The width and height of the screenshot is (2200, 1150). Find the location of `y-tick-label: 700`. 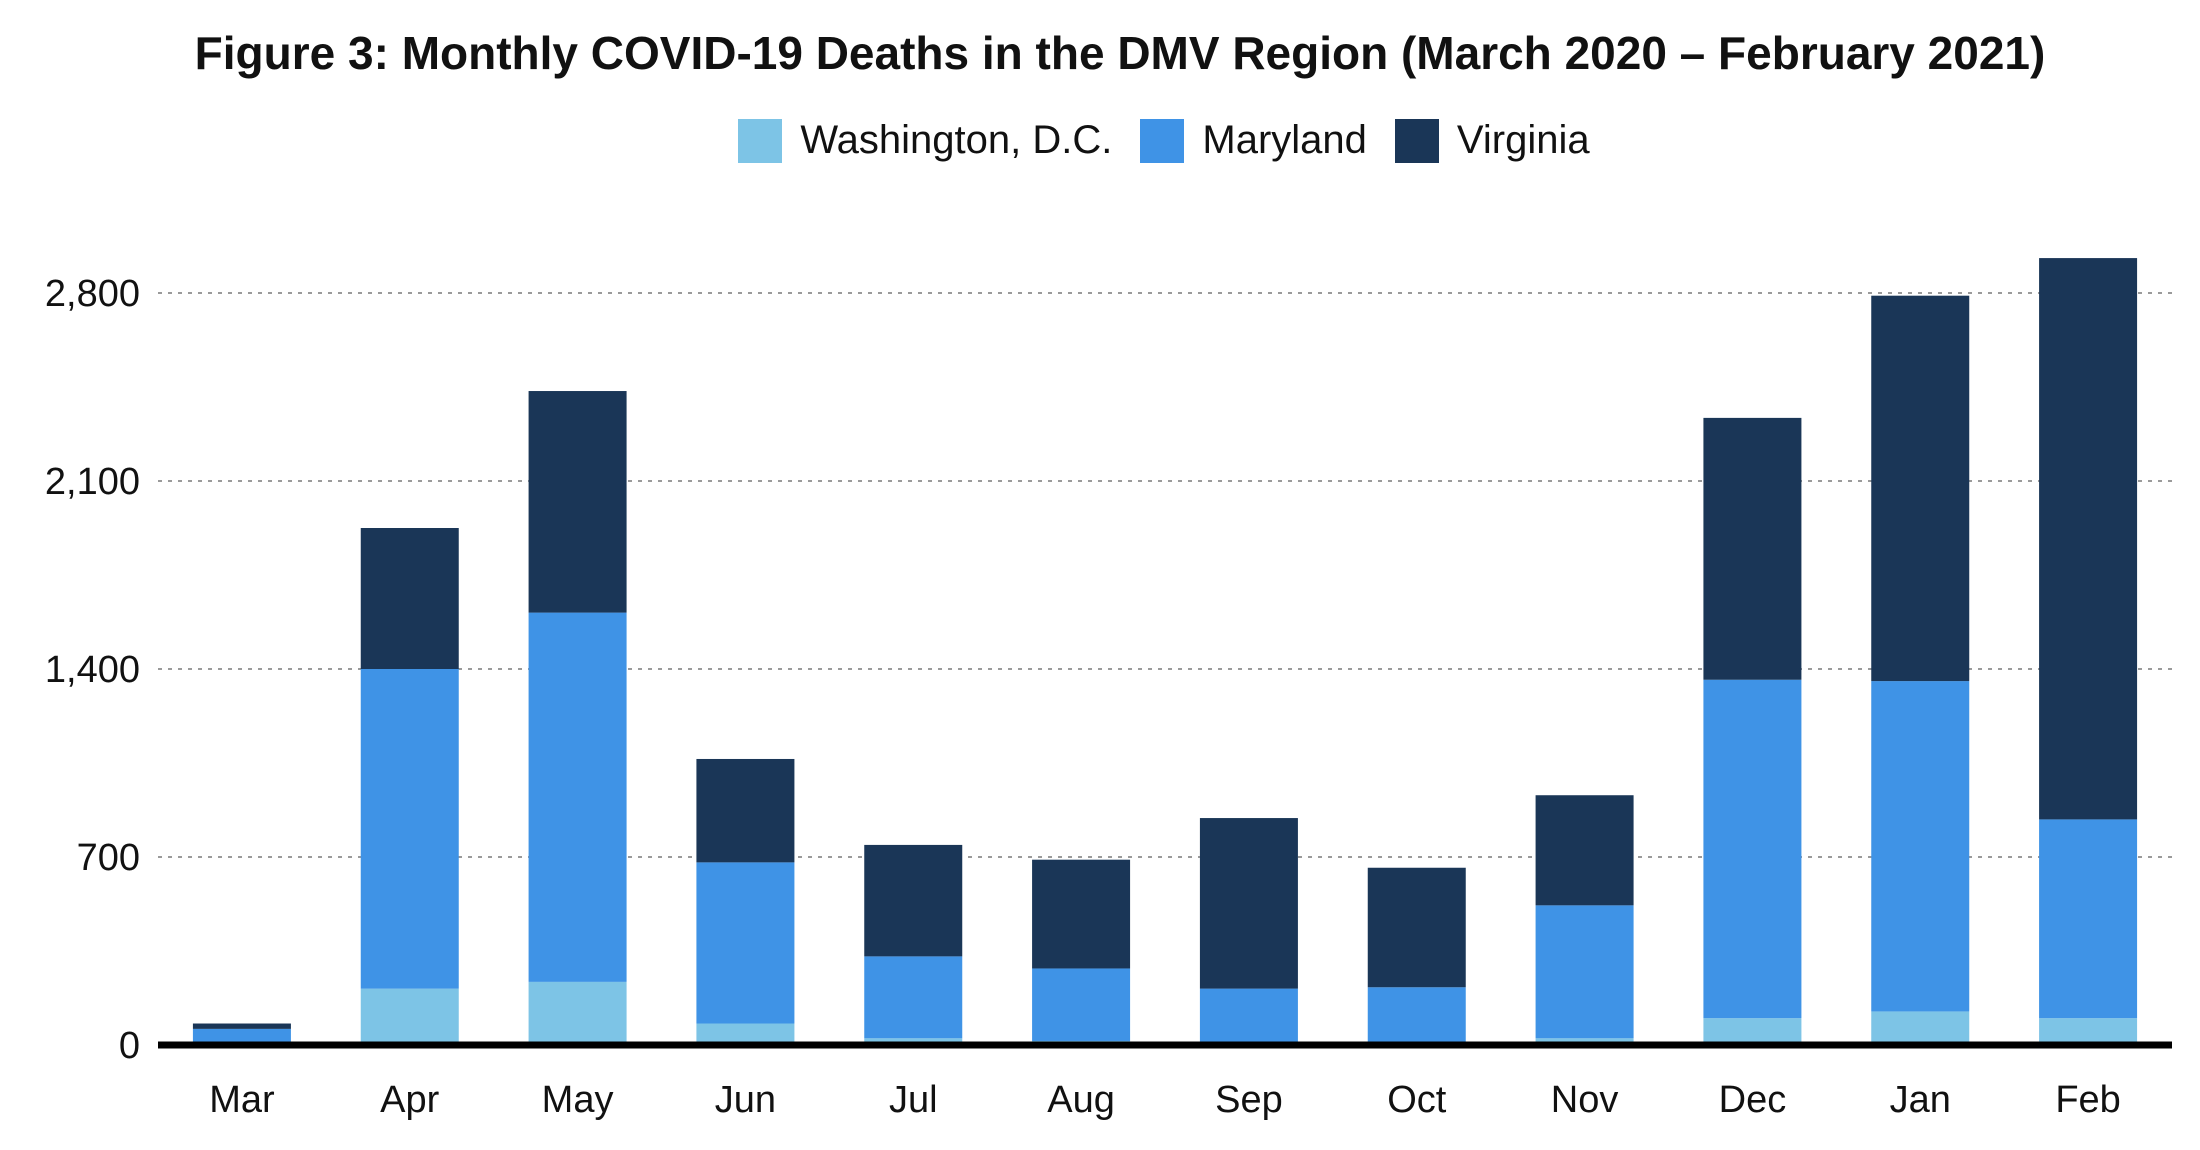

y-tick-label: 700 is located at coordinates (108, 858).